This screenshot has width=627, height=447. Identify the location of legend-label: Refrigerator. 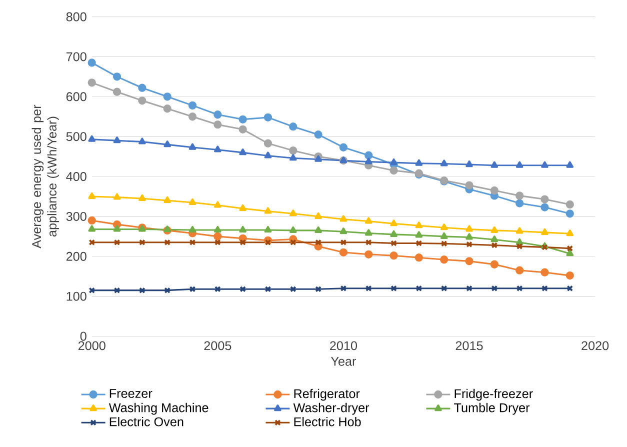
(327, 394).